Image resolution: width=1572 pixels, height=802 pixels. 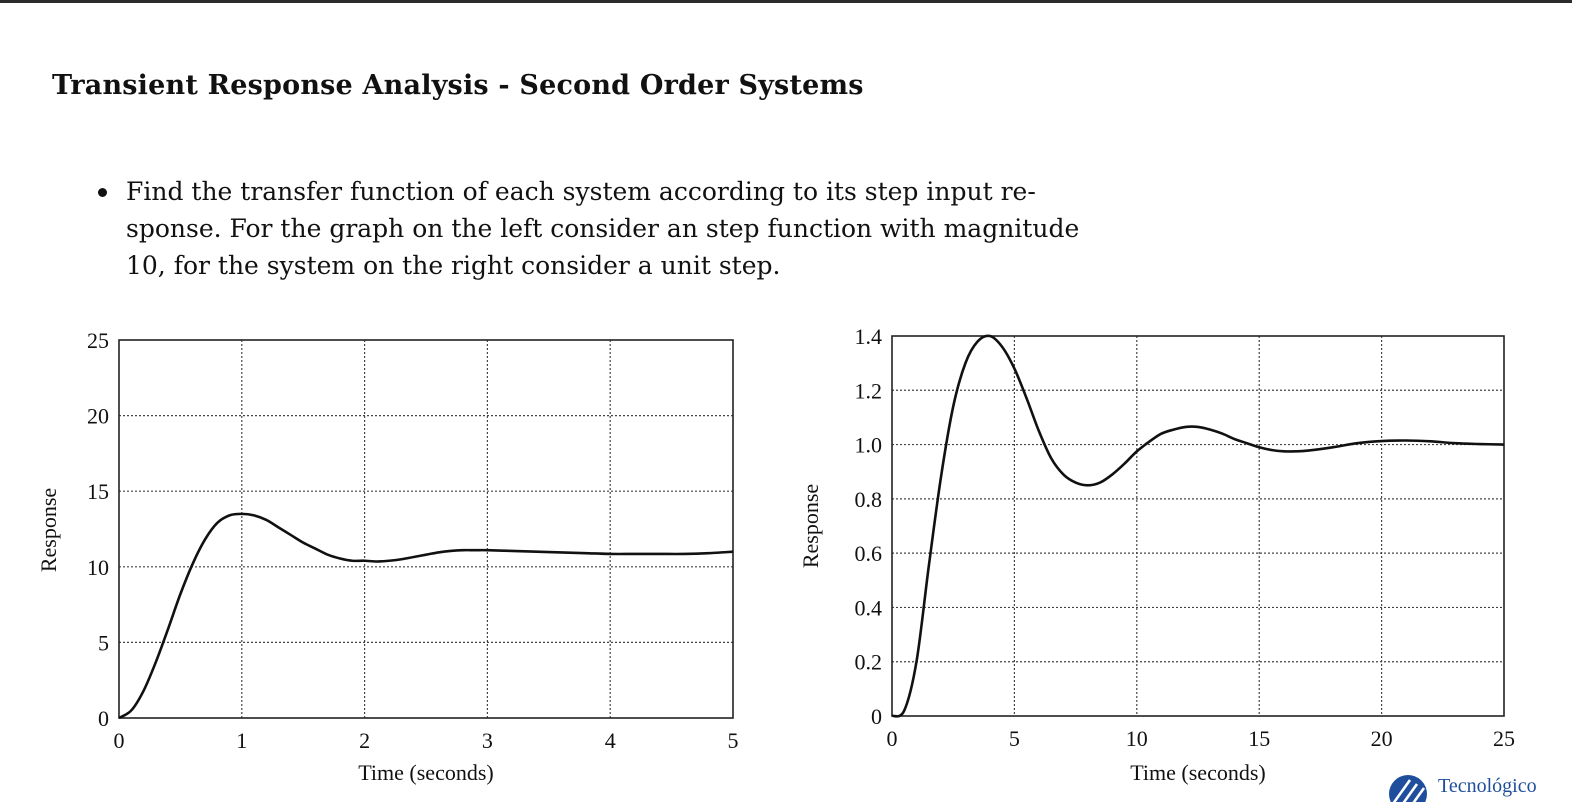 I want to click on left-x-axis-label: Time (seconds), so click(x=425, y=772).